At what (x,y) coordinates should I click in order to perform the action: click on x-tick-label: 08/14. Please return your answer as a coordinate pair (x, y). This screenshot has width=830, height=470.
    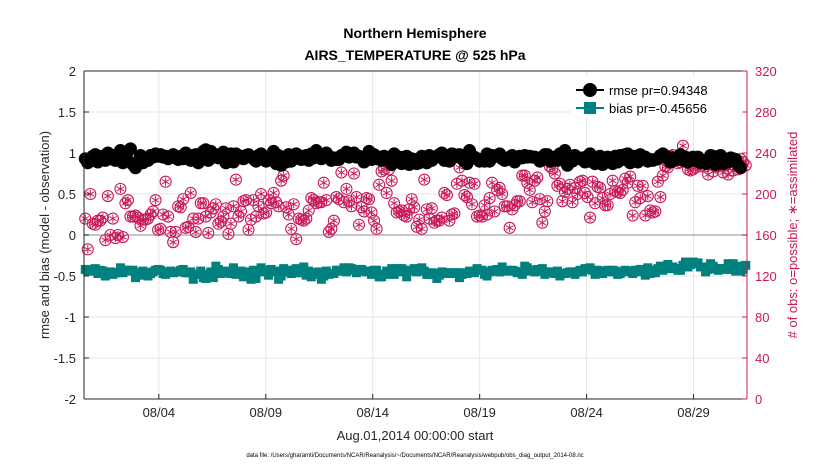
    Looking at the image, I should click on (372, 412).